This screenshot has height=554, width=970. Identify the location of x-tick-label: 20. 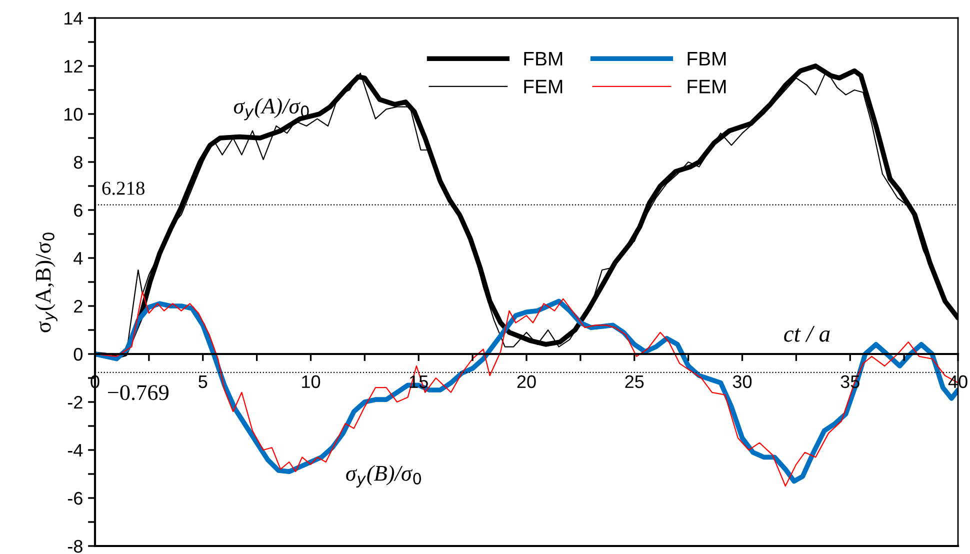
(526, 381).